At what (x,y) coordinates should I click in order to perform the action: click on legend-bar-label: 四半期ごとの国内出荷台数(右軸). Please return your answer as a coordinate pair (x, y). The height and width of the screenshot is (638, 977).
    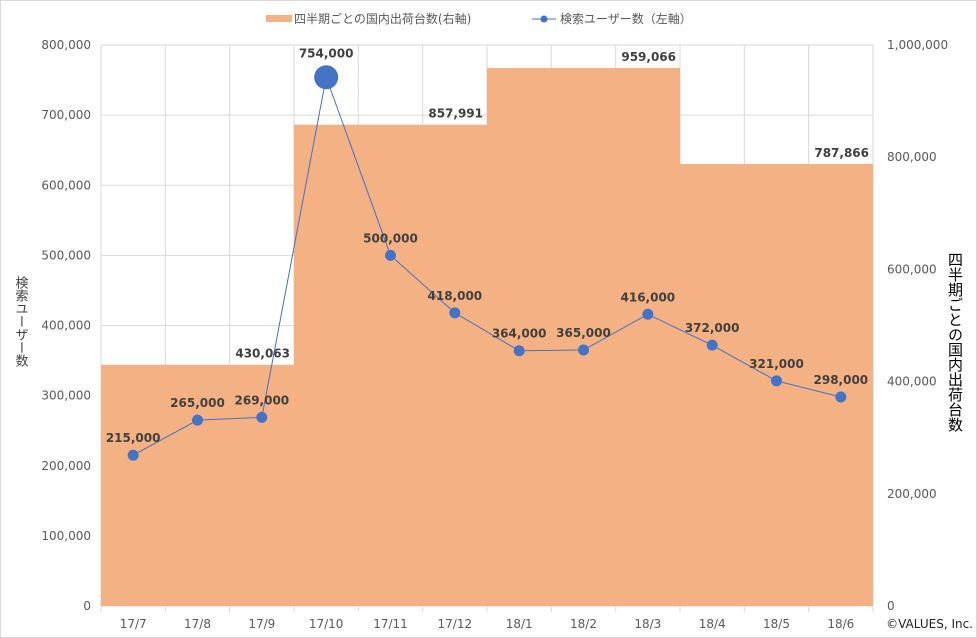
    Looking at the image, I should click on (382, 18).